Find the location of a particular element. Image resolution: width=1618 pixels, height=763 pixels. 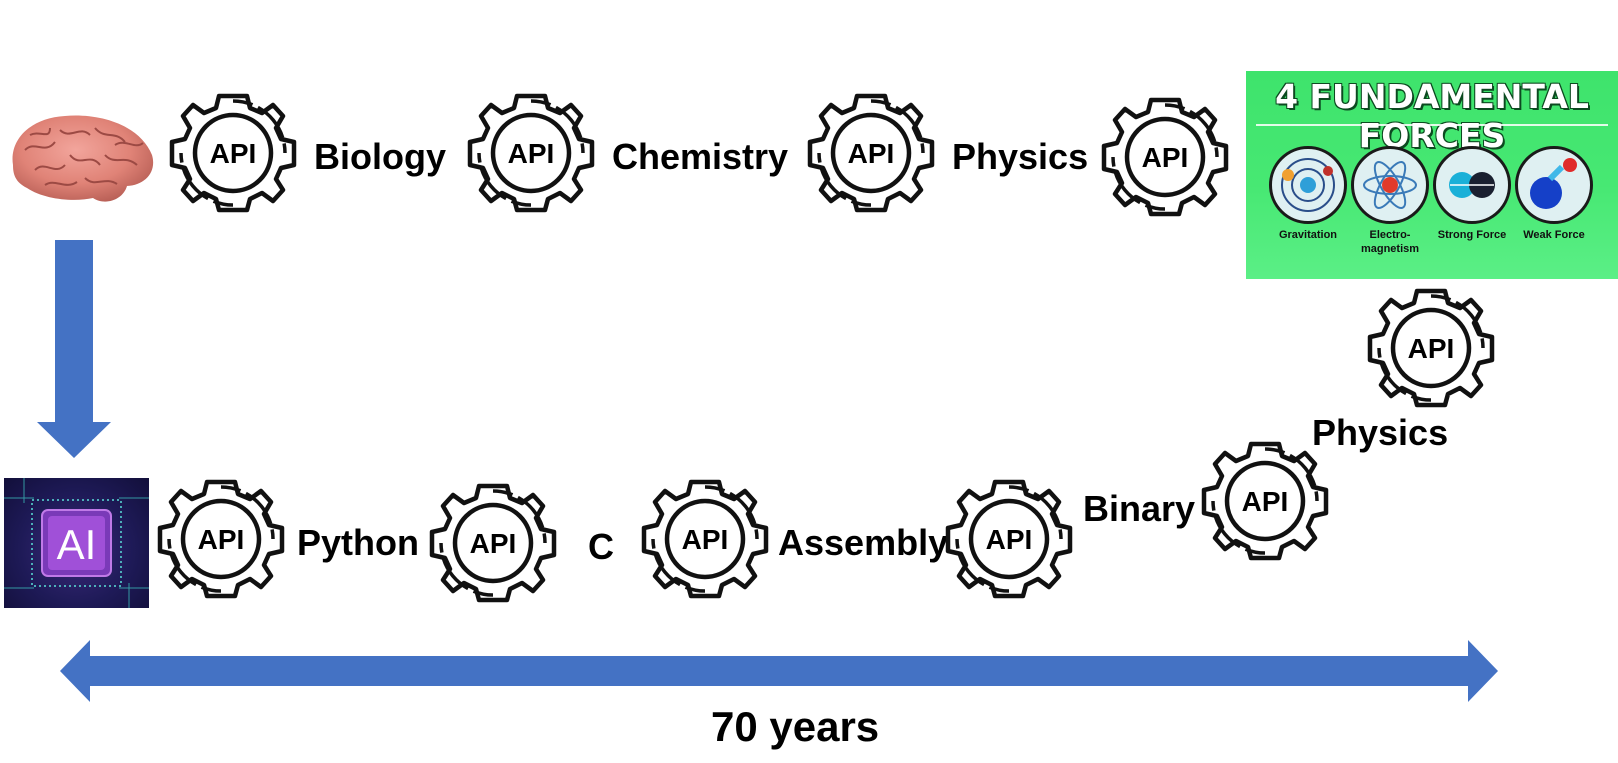

label-python: Python is located at coordinates (358, 542).